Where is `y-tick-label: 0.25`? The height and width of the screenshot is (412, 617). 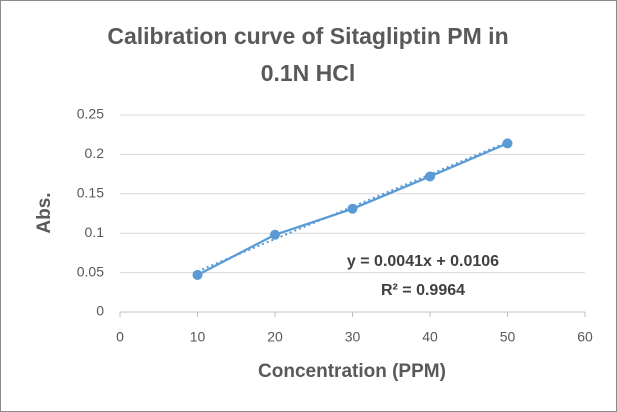
y-tick-label: 0.25 is located at coordinates (90, 114).